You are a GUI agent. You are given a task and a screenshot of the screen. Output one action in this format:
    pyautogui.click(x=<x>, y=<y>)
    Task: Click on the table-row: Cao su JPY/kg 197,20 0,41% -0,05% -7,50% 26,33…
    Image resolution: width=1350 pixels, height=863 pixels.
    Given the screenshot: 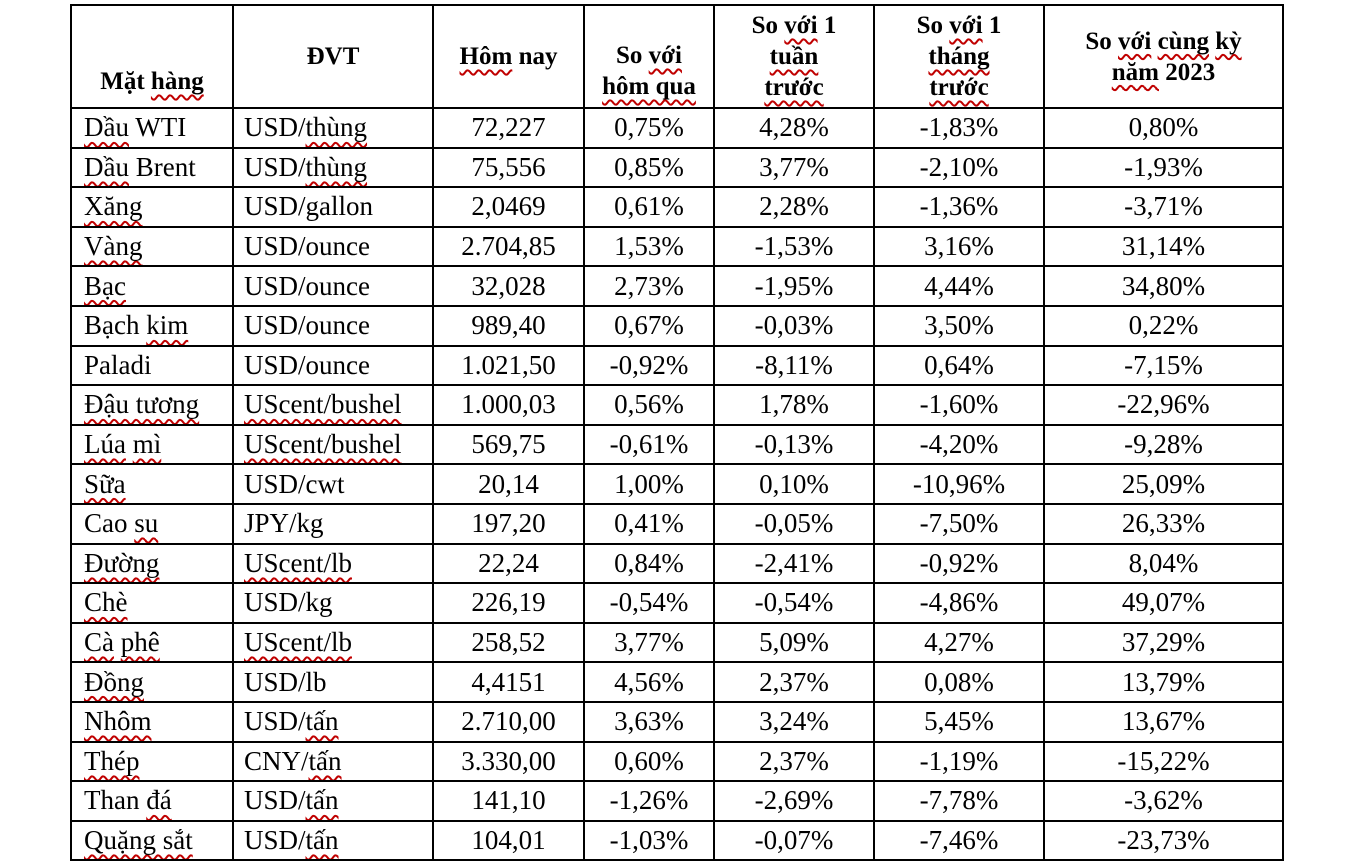 What is the action you would take?
    pyautogui.click(x=677, y=523)
    